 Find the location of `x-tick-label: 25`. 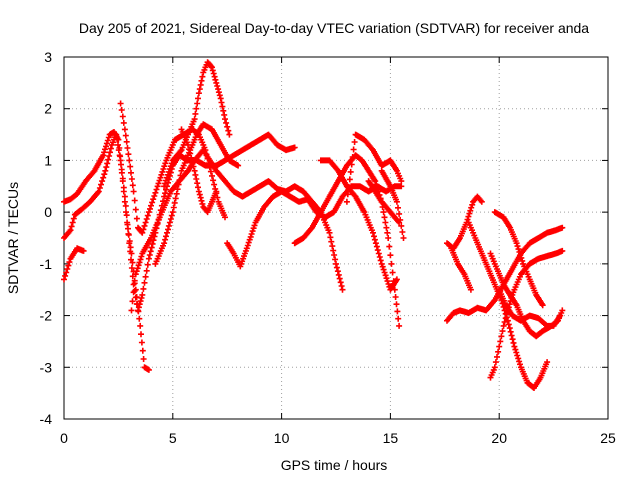

x-tick-label: 25 is located at coordinates (608, 438).